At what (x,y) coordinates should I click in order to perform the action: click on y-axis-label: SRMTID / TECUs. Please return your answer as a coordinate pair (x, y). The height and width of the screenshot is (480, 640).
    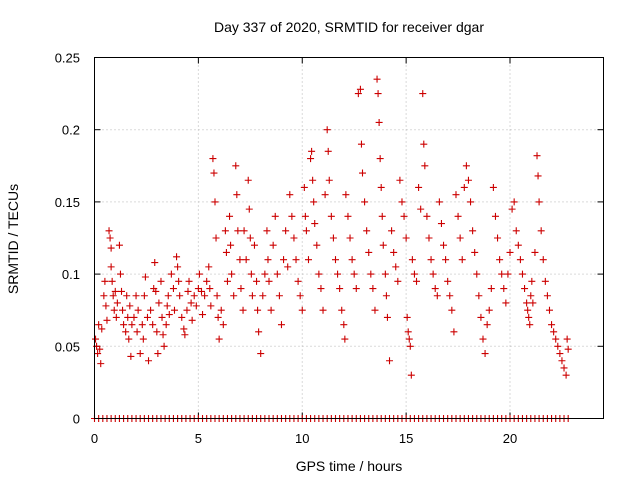
    Looking at the image, I should click on (13, 239).